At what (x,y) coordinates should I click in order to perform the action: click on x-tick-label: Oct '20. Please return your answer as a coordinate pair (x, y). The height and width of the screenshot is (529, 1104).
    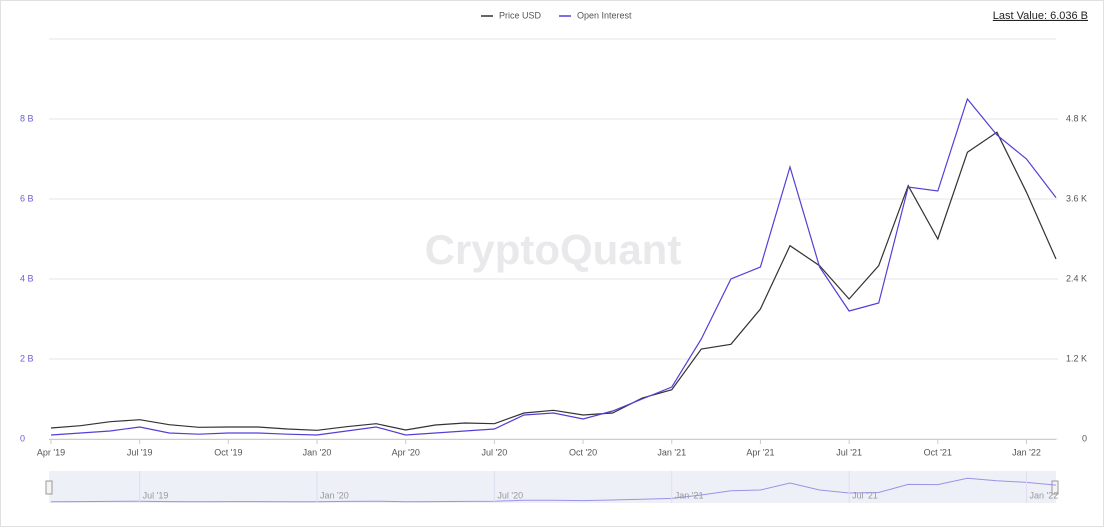
    Looking at the image, I should click on (583, 452).